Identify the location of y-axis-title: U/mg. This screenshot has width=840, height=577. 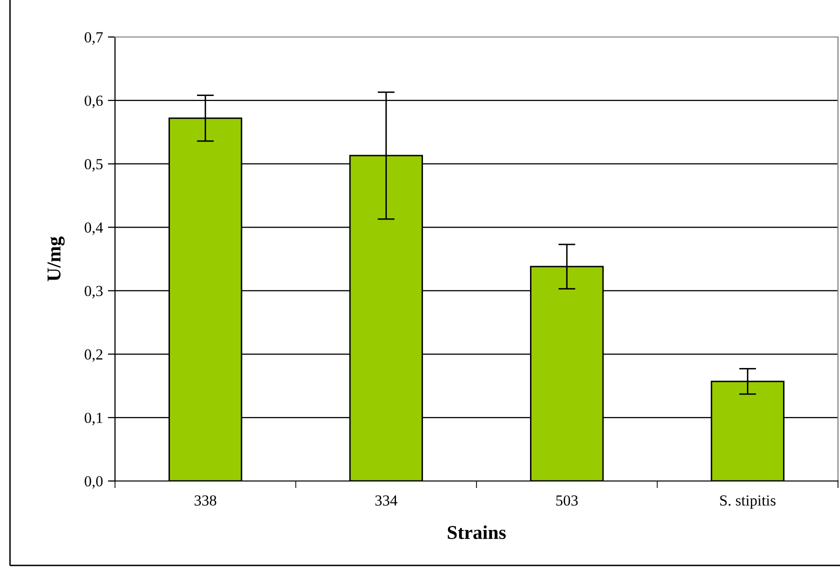
(56, 259).